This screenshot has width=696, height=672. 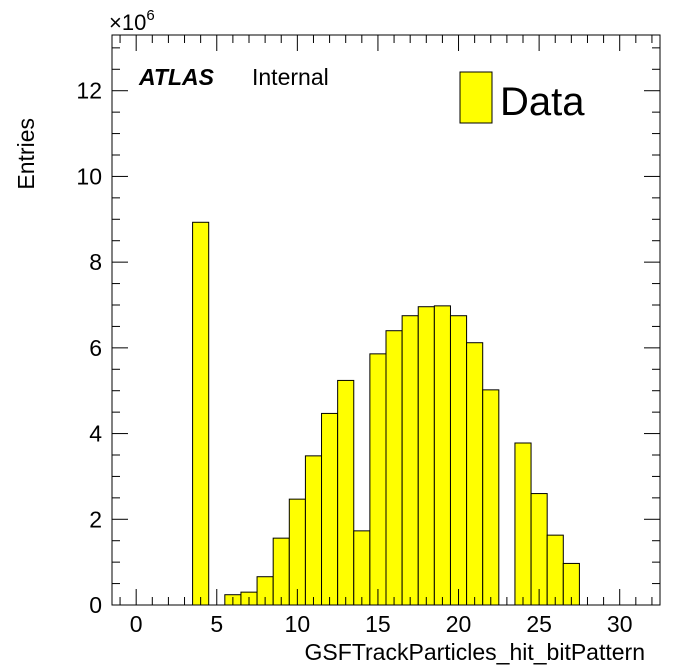 What do you see at coordinates (95, 434) in the screenshot?
I see `y-tick-label: 4` at bounding box center [95, 434].